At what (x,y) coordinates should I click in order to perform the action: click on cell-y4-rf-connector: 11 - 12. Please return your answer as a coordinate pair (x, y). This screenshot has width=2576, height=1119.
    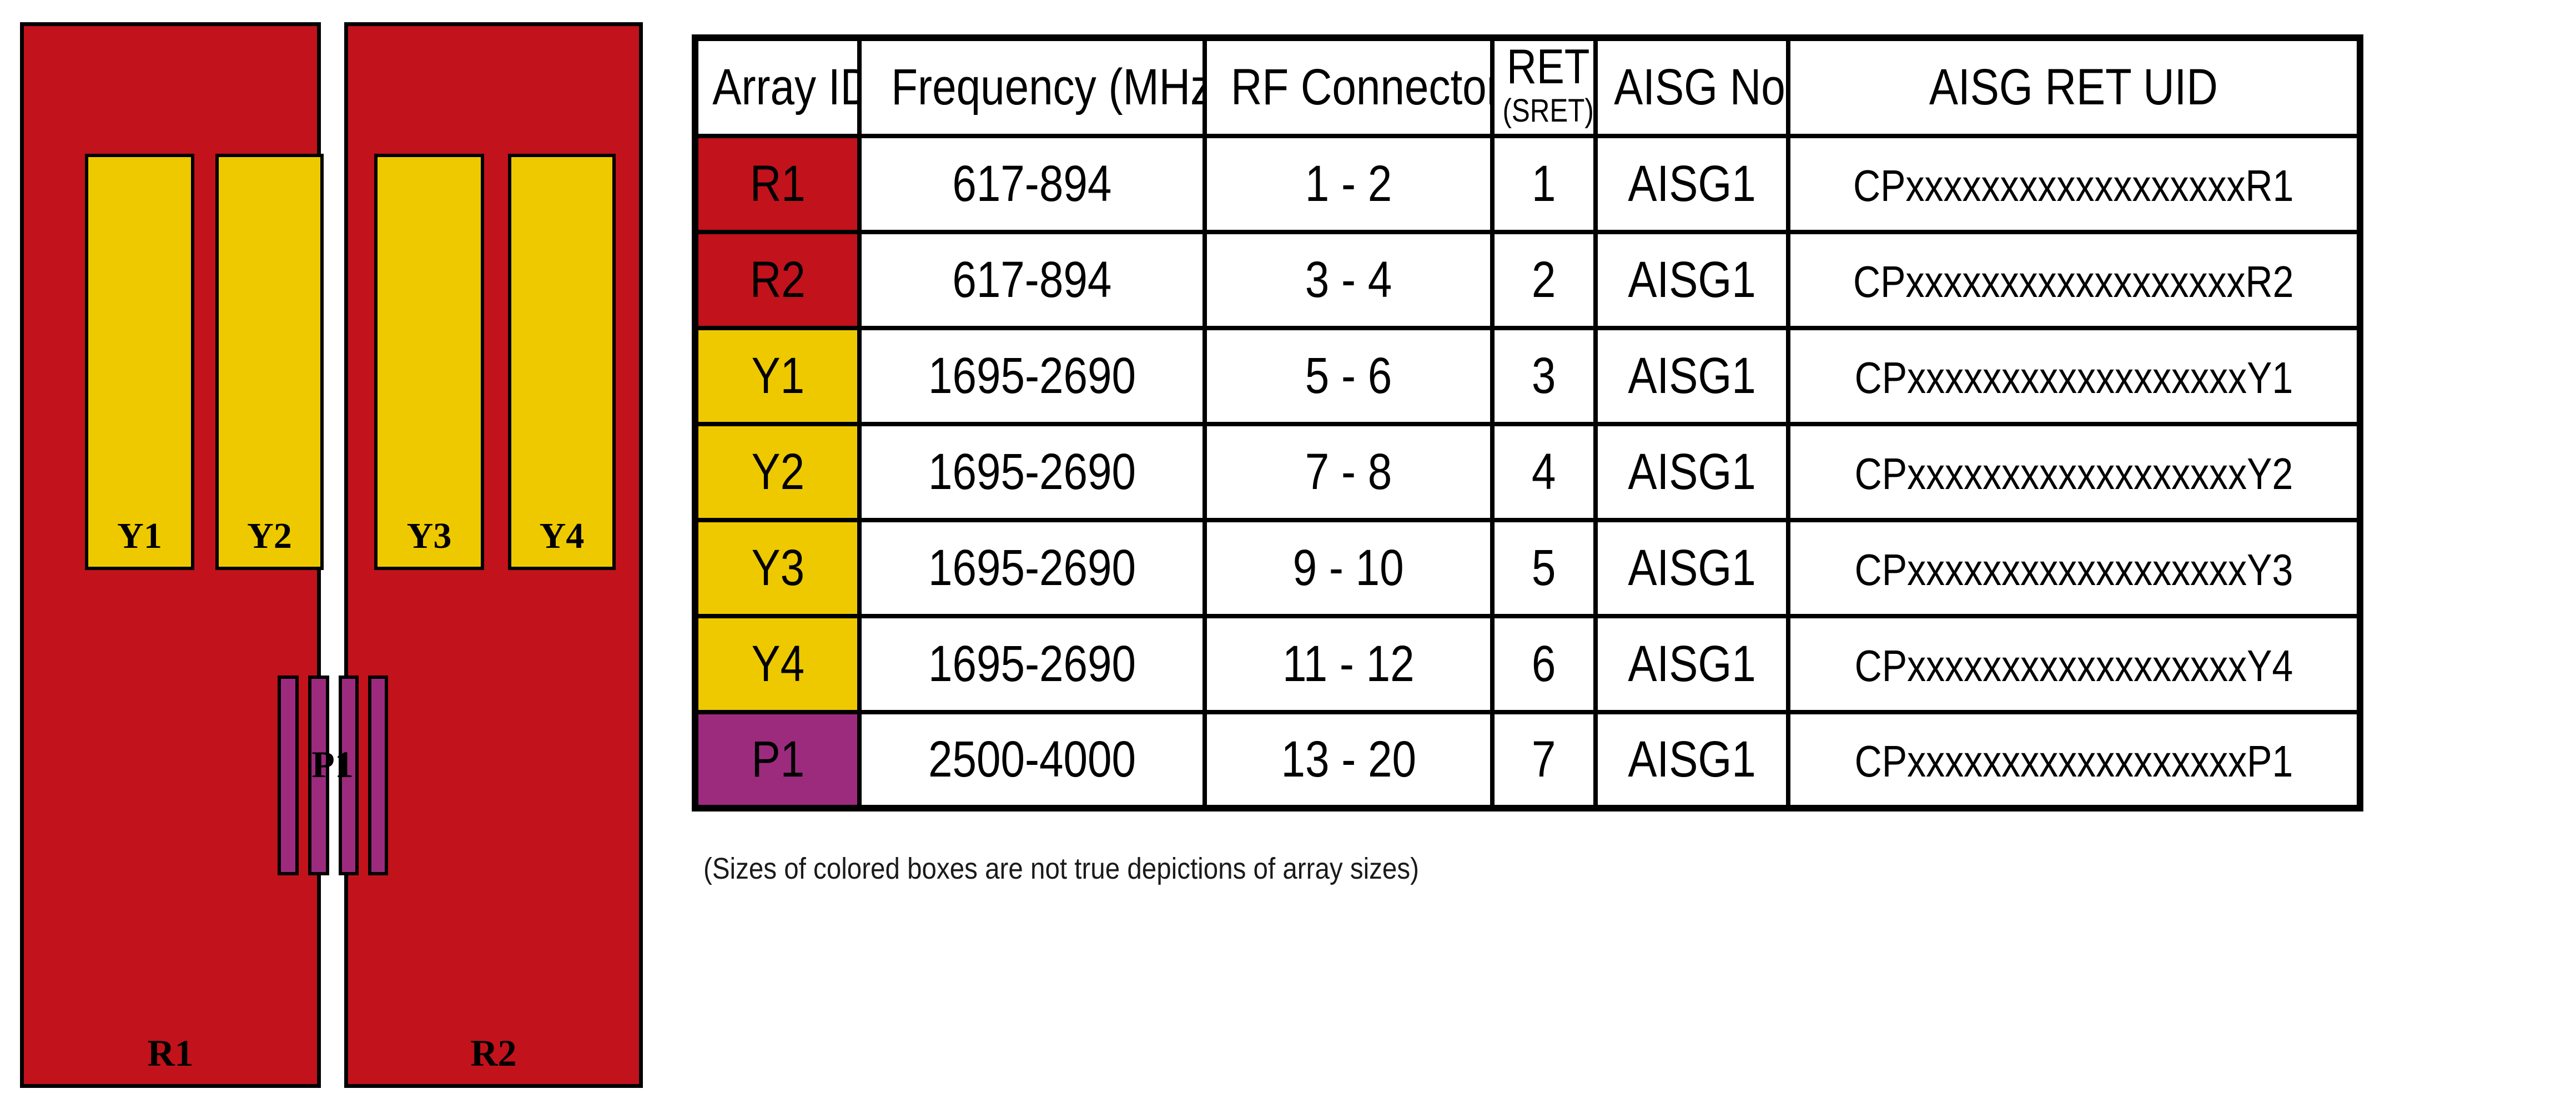
    Looking at the image, I should click on (1349, 665).